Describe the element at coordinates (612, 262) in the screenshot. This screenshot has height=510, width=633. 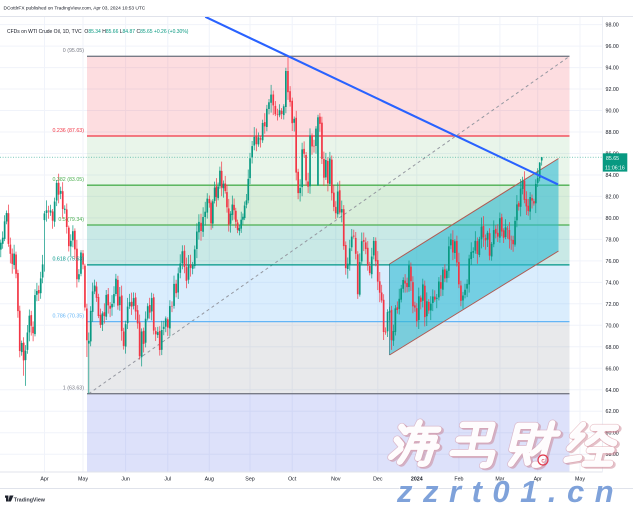
I see `svg-text: 76.00` at that location.